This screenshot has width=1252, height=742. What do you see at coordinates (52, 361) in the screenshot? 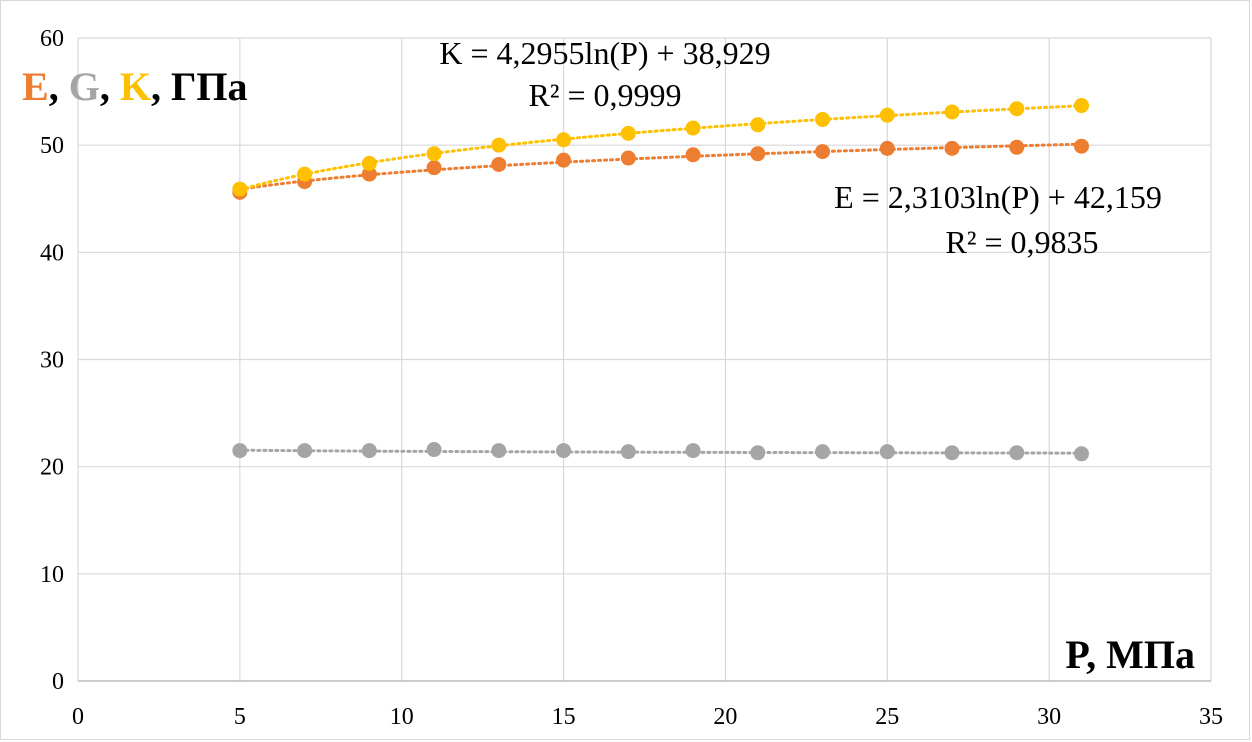
I see `y-tick-label: 30` at bounding box center [52, 361].